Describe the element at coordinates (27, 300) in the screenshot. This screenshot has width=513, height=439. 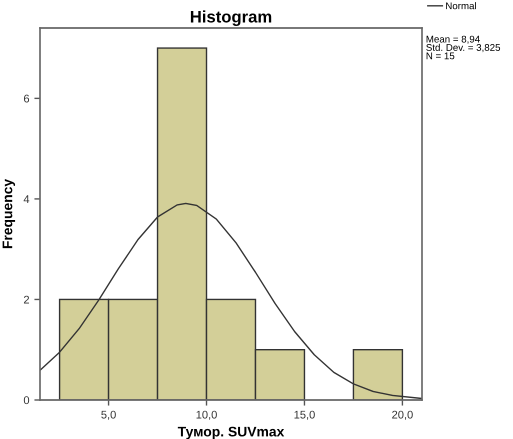
I see `y-tick-label: 2` at that location.